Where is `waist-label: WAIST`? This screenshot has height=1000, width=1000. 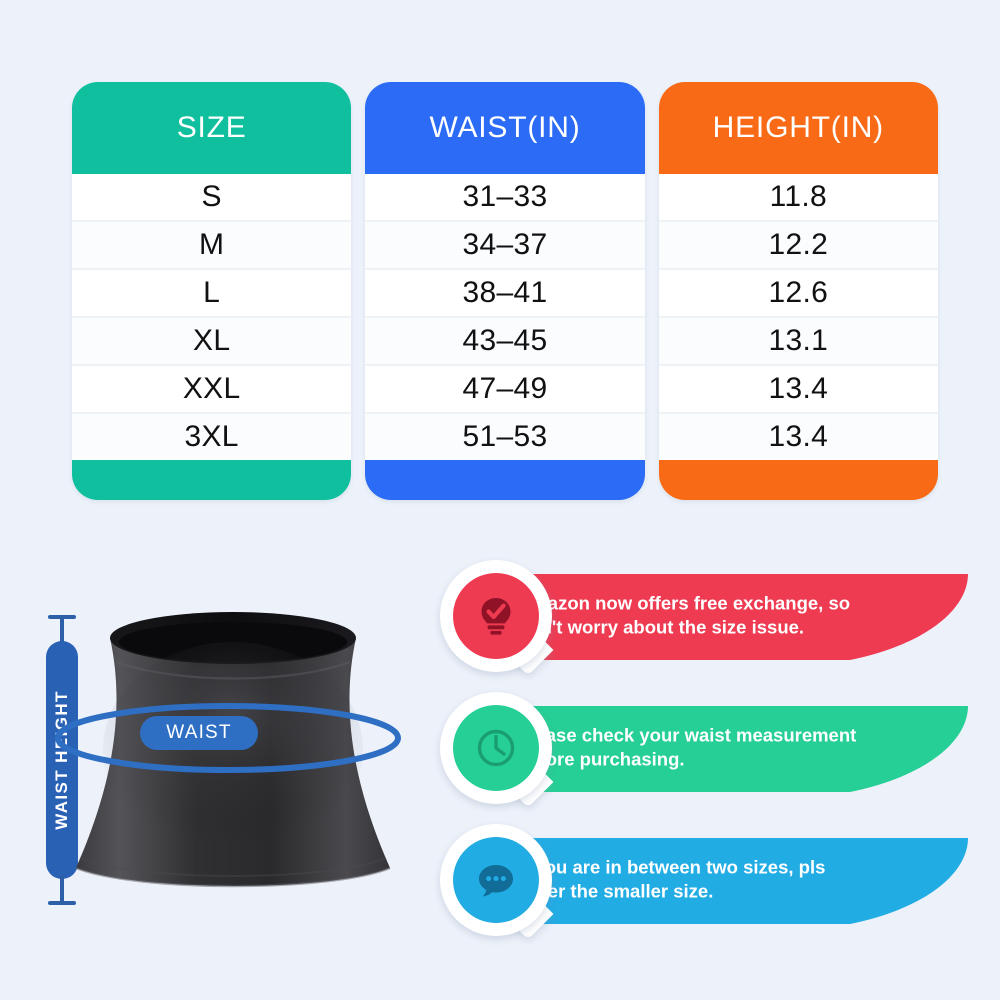 waist-label: WAIST is located at coordinates (199, 732).